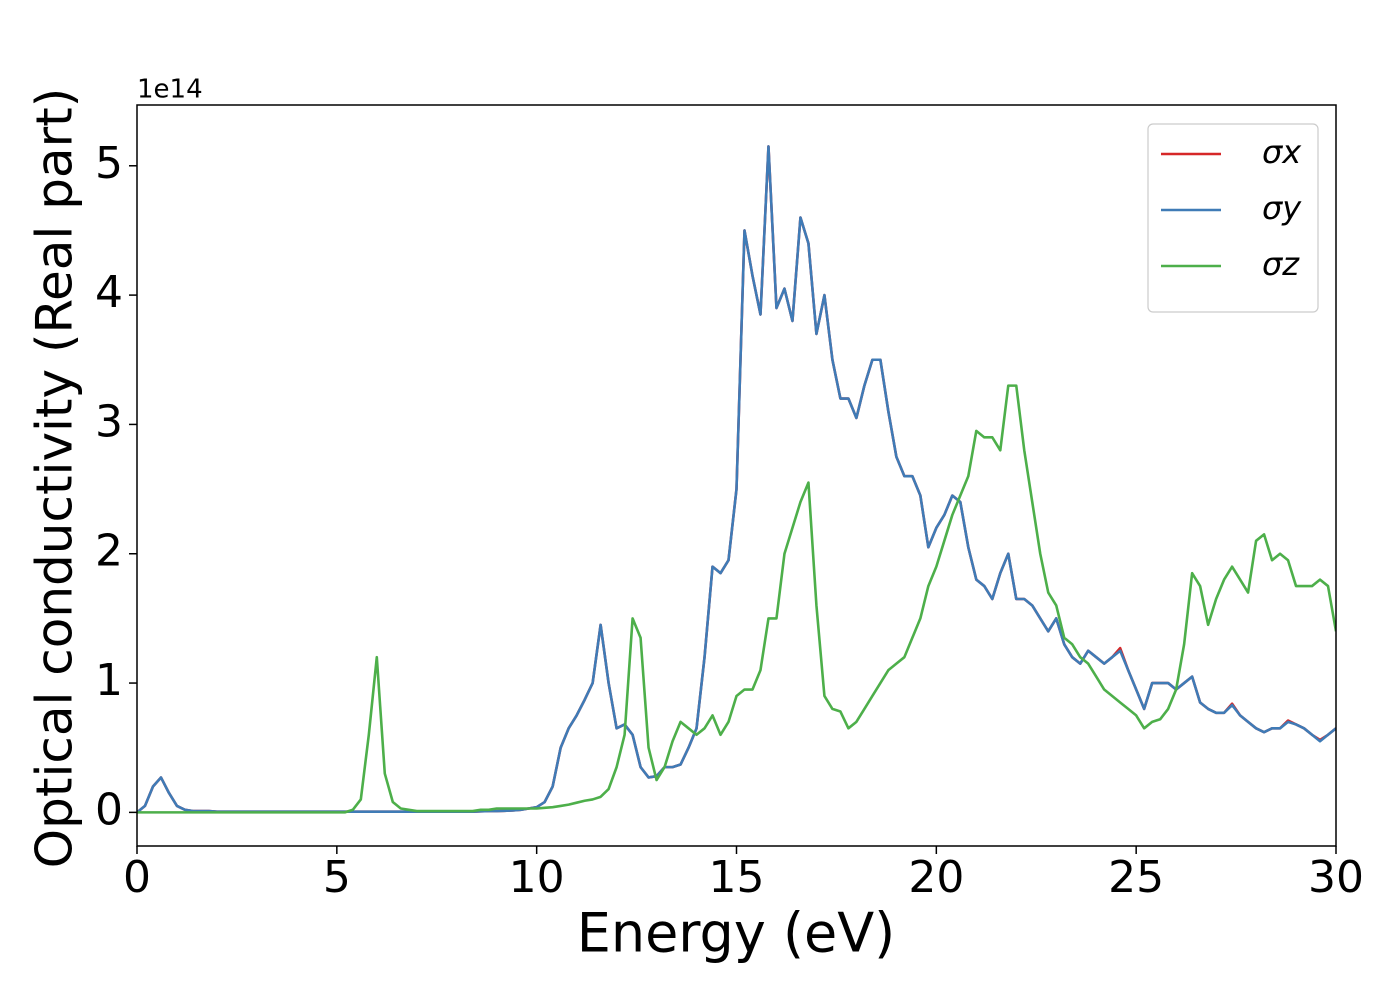 The width and height of the screenshot is (1400, 1000). What do you see at coordinates (1281, 264) in the screenshot?
I see `legend-label: σz` at bounding box center [1281, 264].